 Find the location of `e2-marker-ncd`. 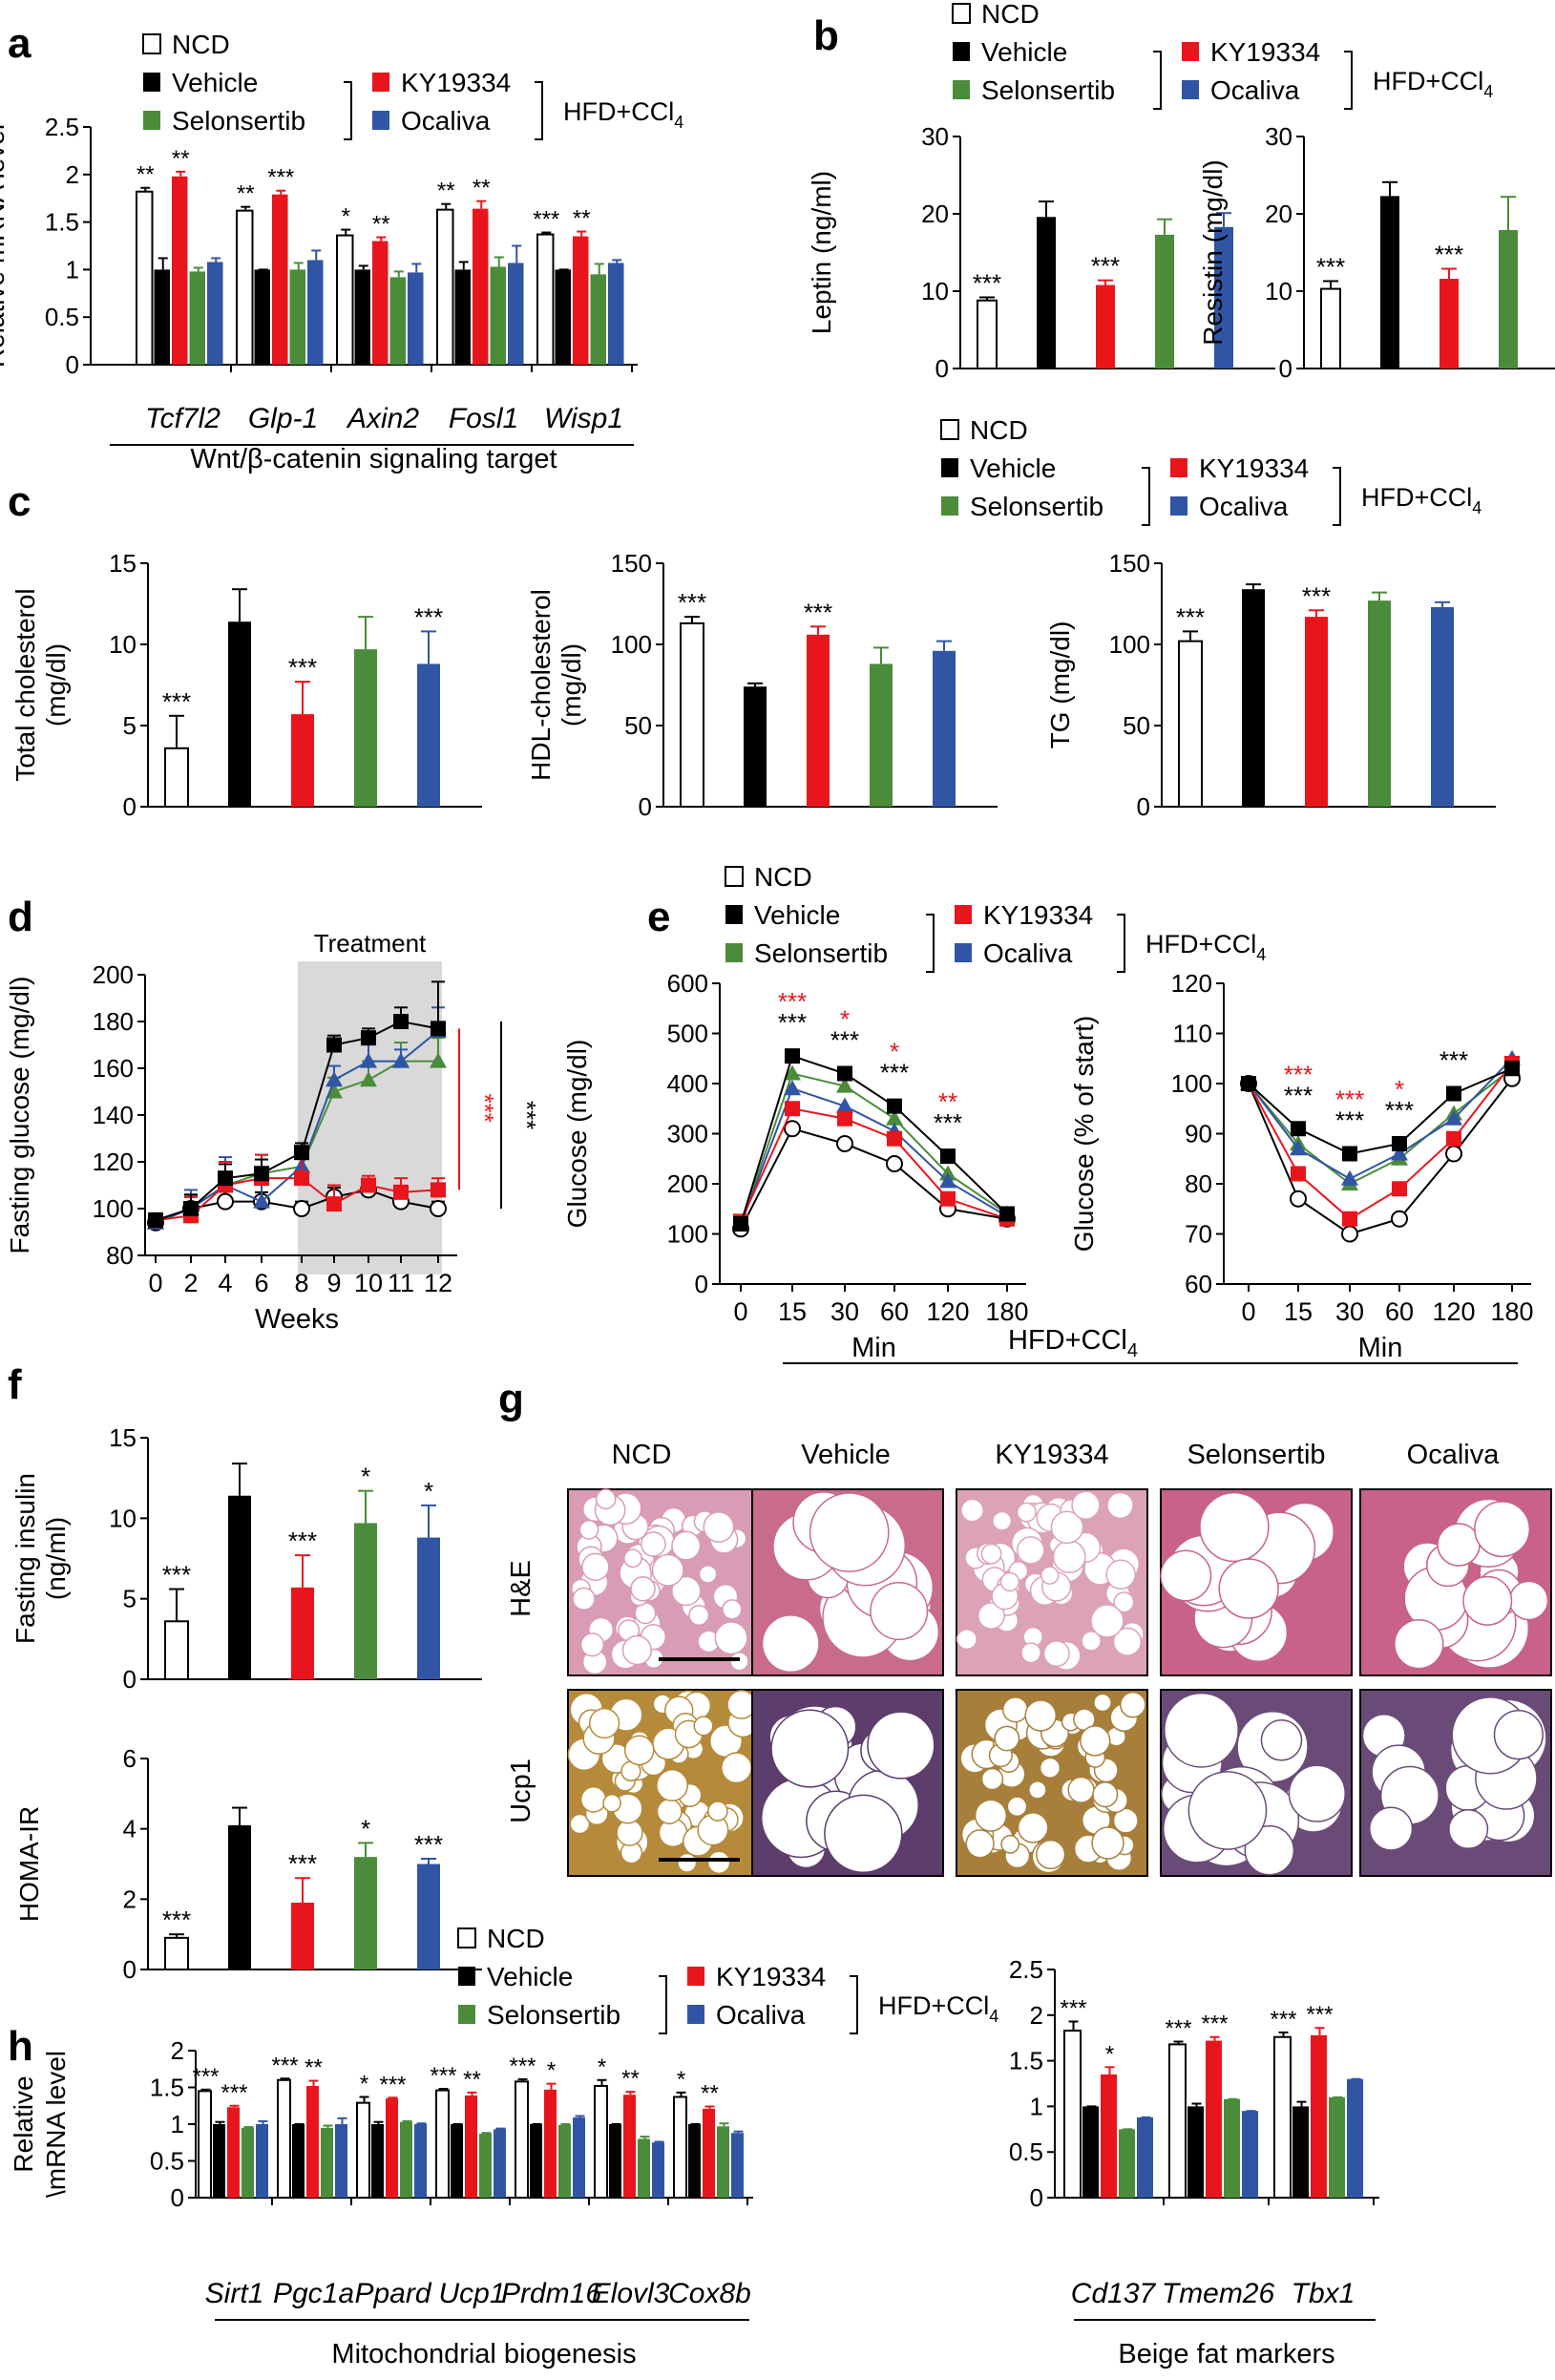

e2-marker-ncd is located at coordinates (1453, 1154).